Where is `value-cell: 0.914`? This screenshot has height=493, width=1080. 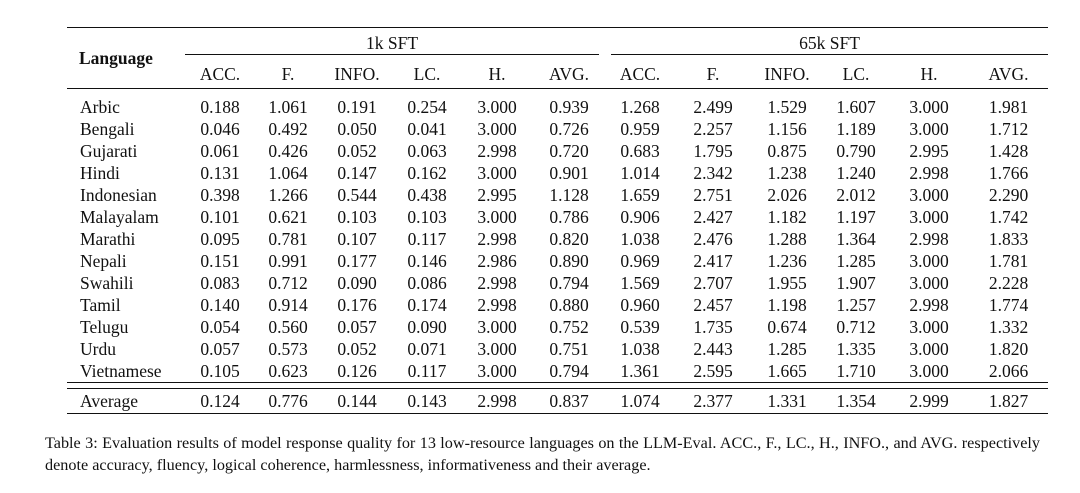
value-cell: 0.914 is located at coordinates (288, 305).